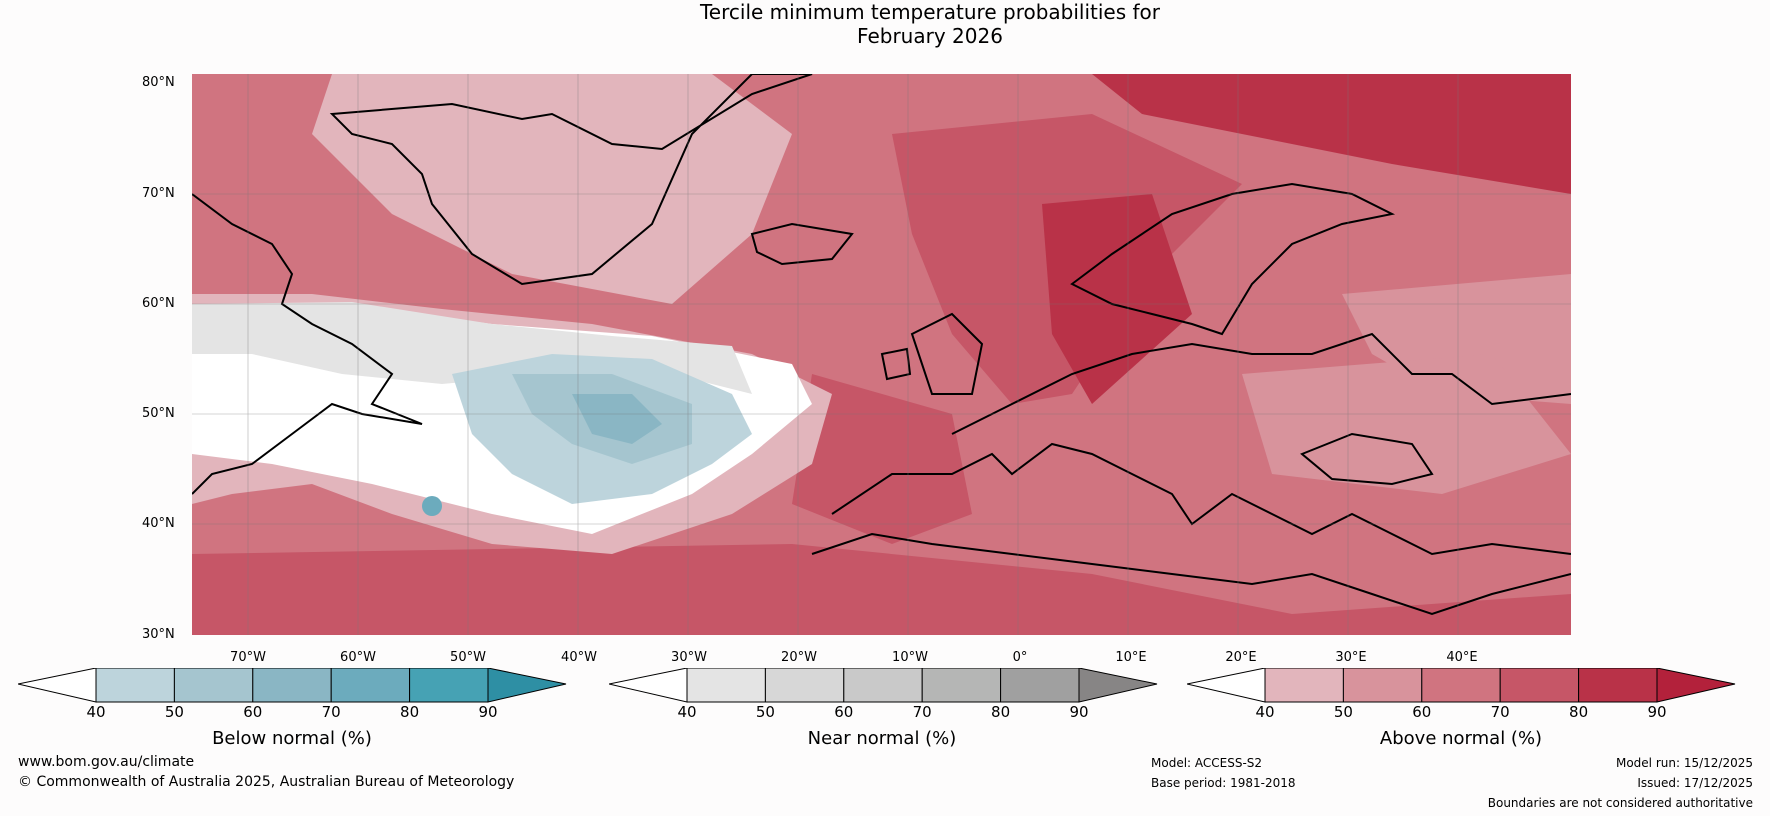  What do you see at coordinates (947, 353) in the screenshot?
I see `britain-coast` at bounding box center [947, 353].